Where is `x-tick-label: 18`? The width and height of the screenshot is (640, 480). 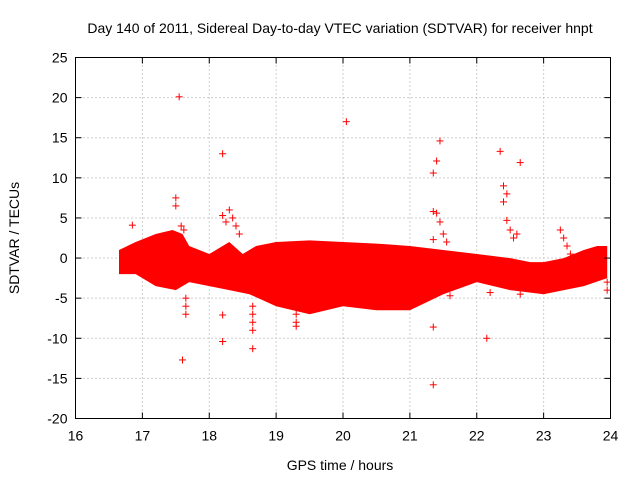 x-tick-label: 18 is located at coordinates (209, 436).